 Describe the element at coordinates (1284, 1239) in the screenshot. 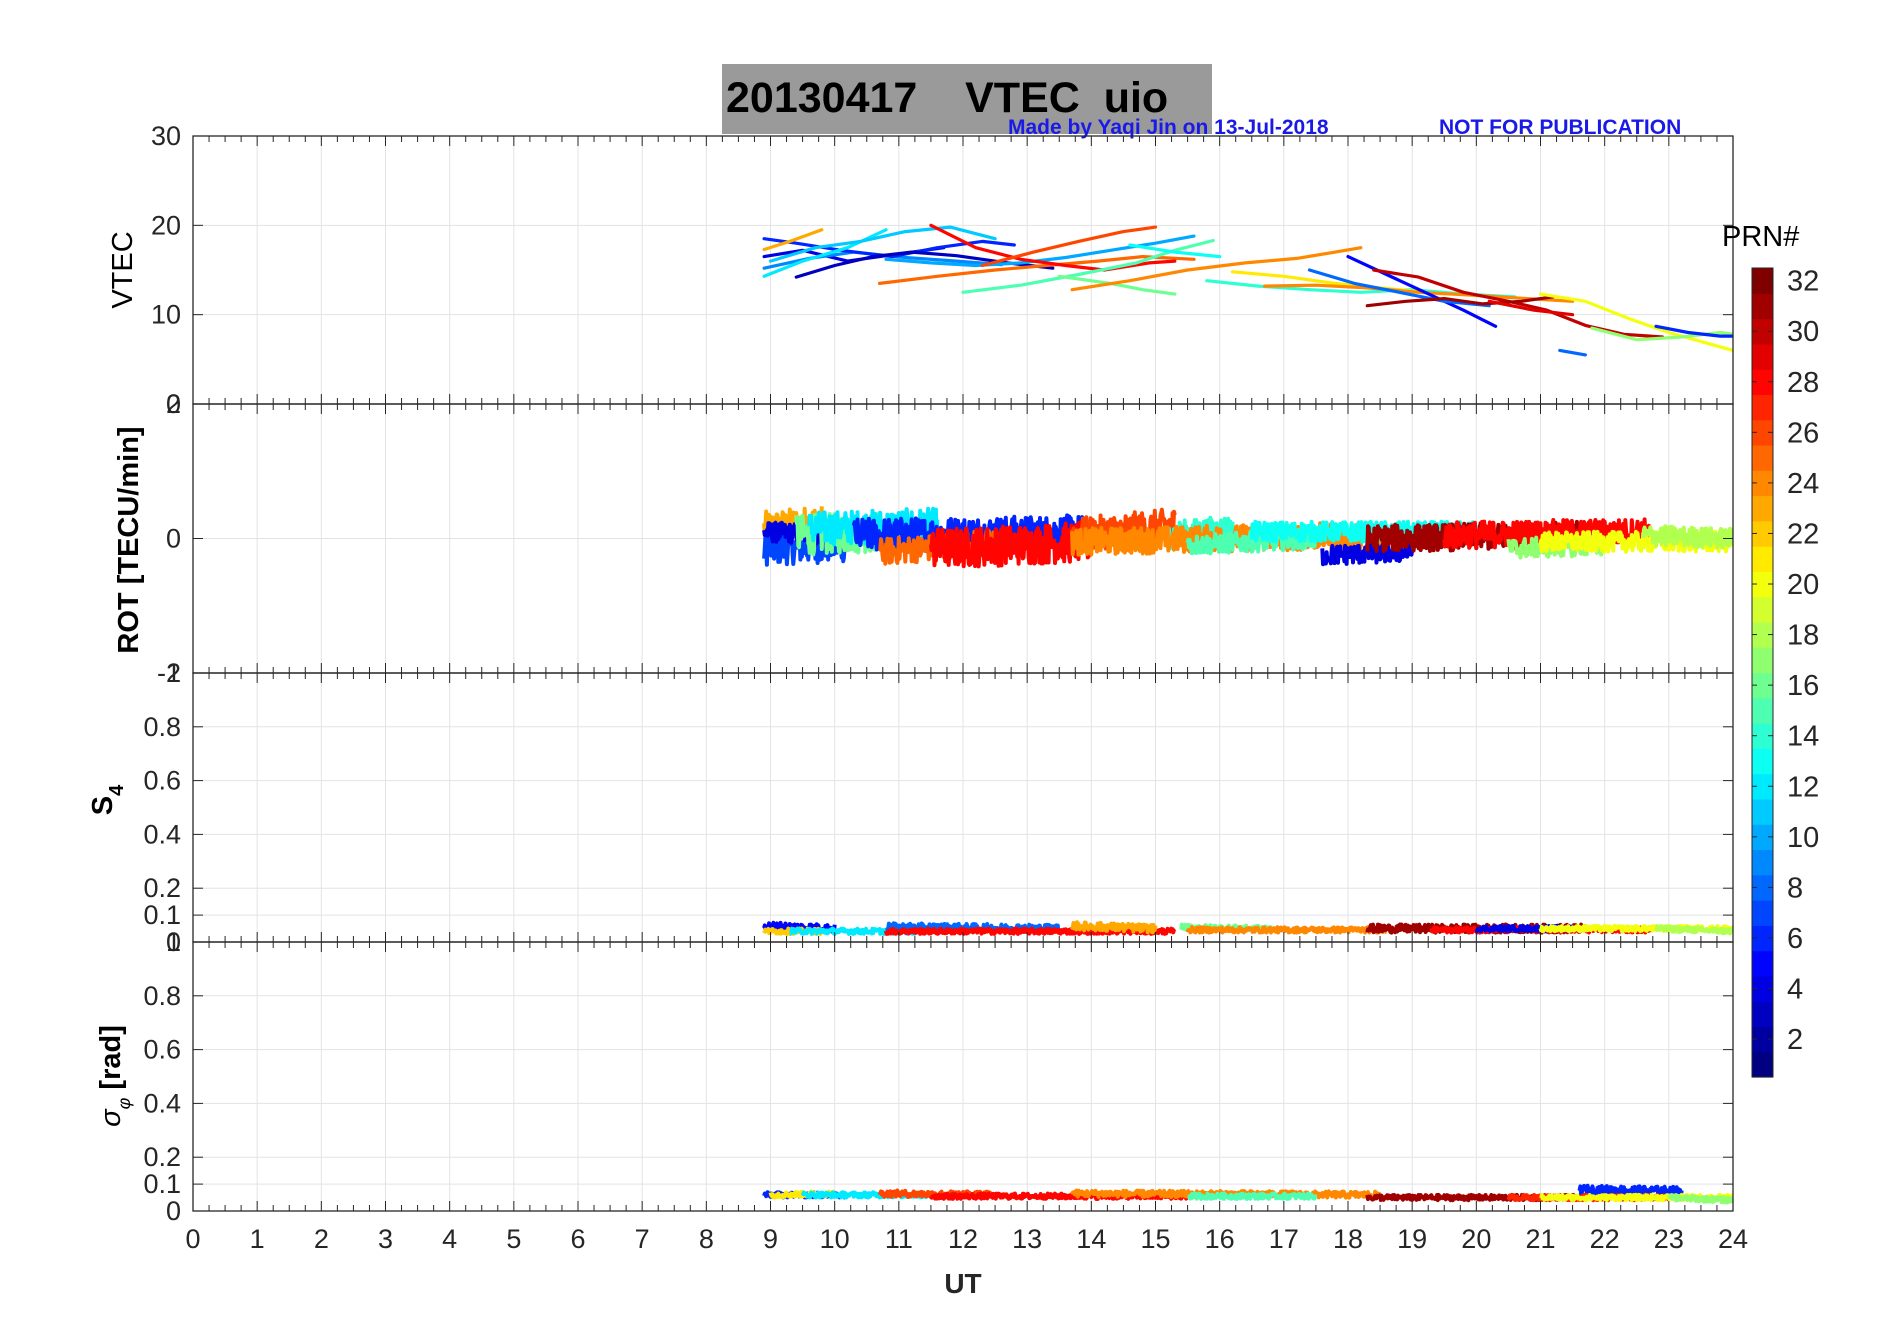

I see `x-tick-label: 17` at that location.